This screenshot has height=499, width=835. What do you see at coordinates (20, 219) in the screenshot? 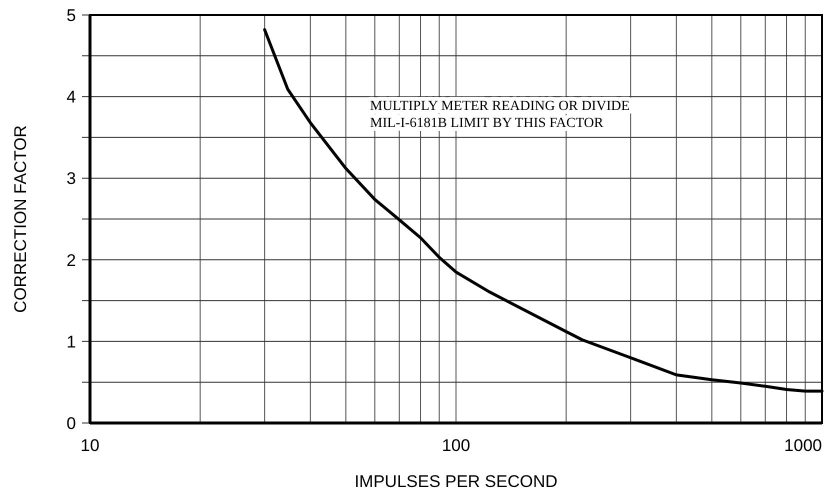
I see `y-axis-title: CORRECTION FACTOR` at bounding box center [20, 219].